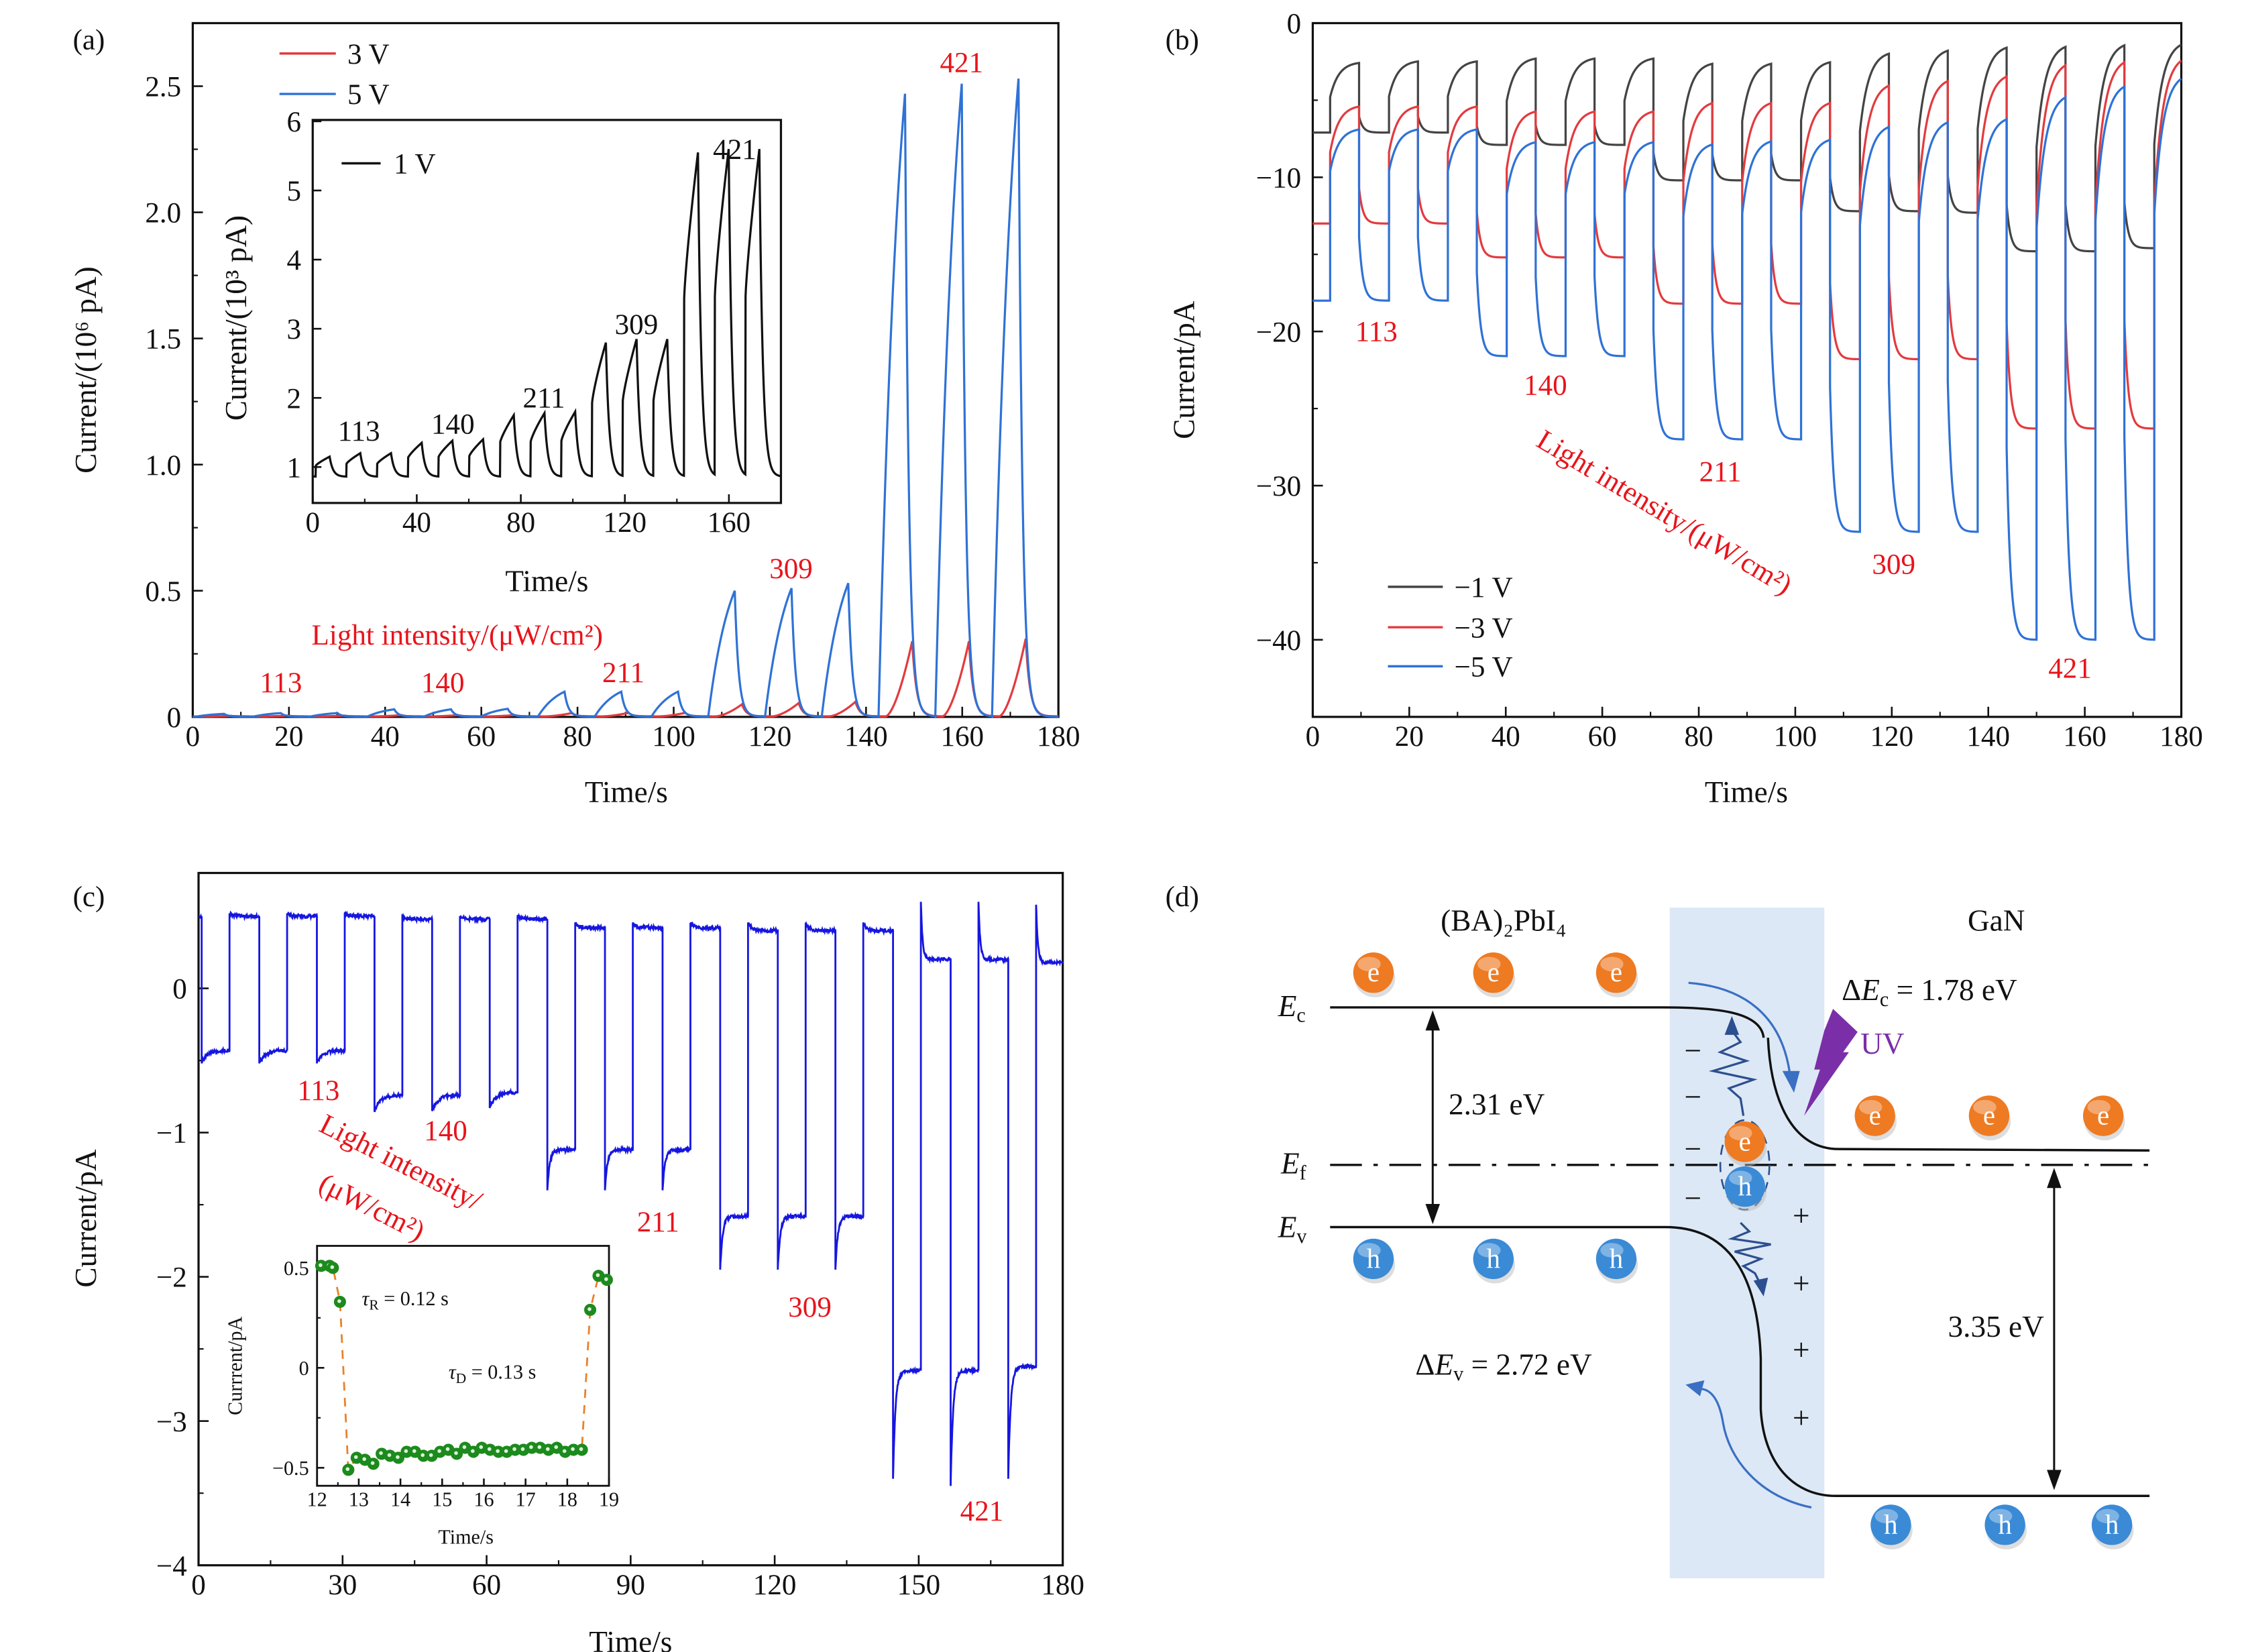 The image size is (2244, 1652). What do you see at coordinates (1444, 1364) in the screenshot?
I see `delta-ev-symbol: E` at bounding box center [1444, 1364].